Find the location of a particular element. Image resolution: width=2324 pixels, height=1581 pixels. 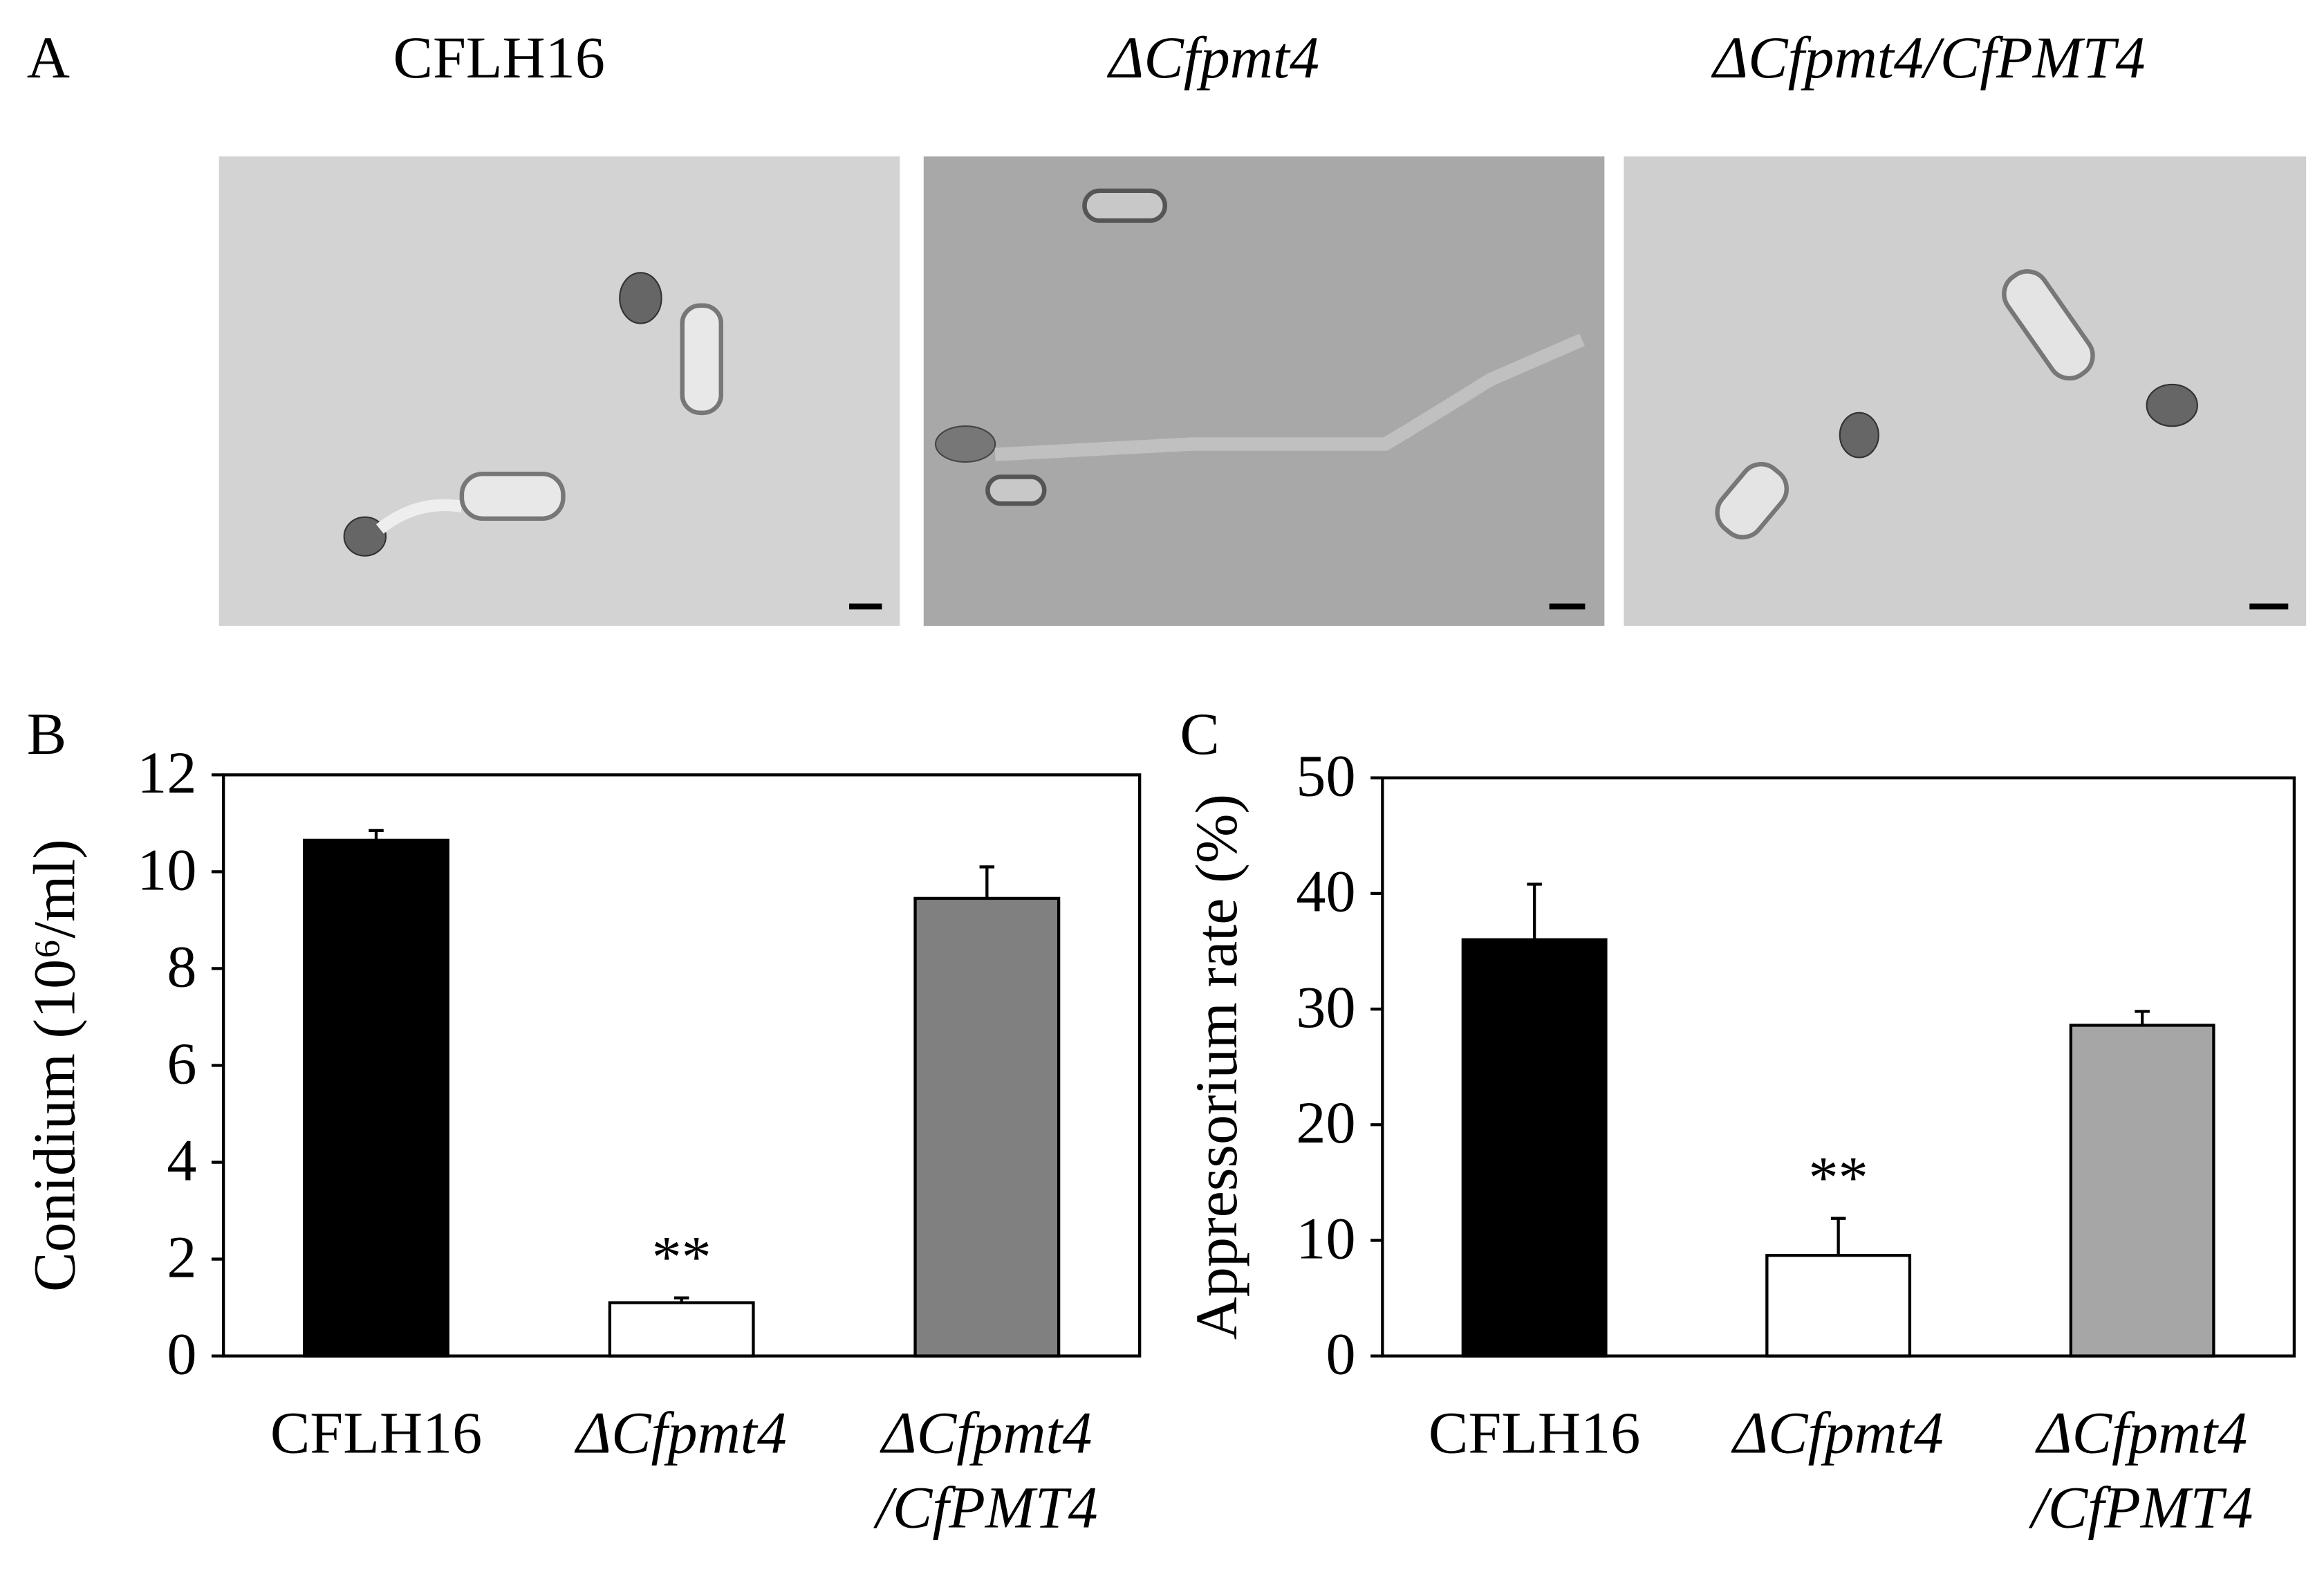

y-tick-label: 12 is located at coordinates (166, 772).